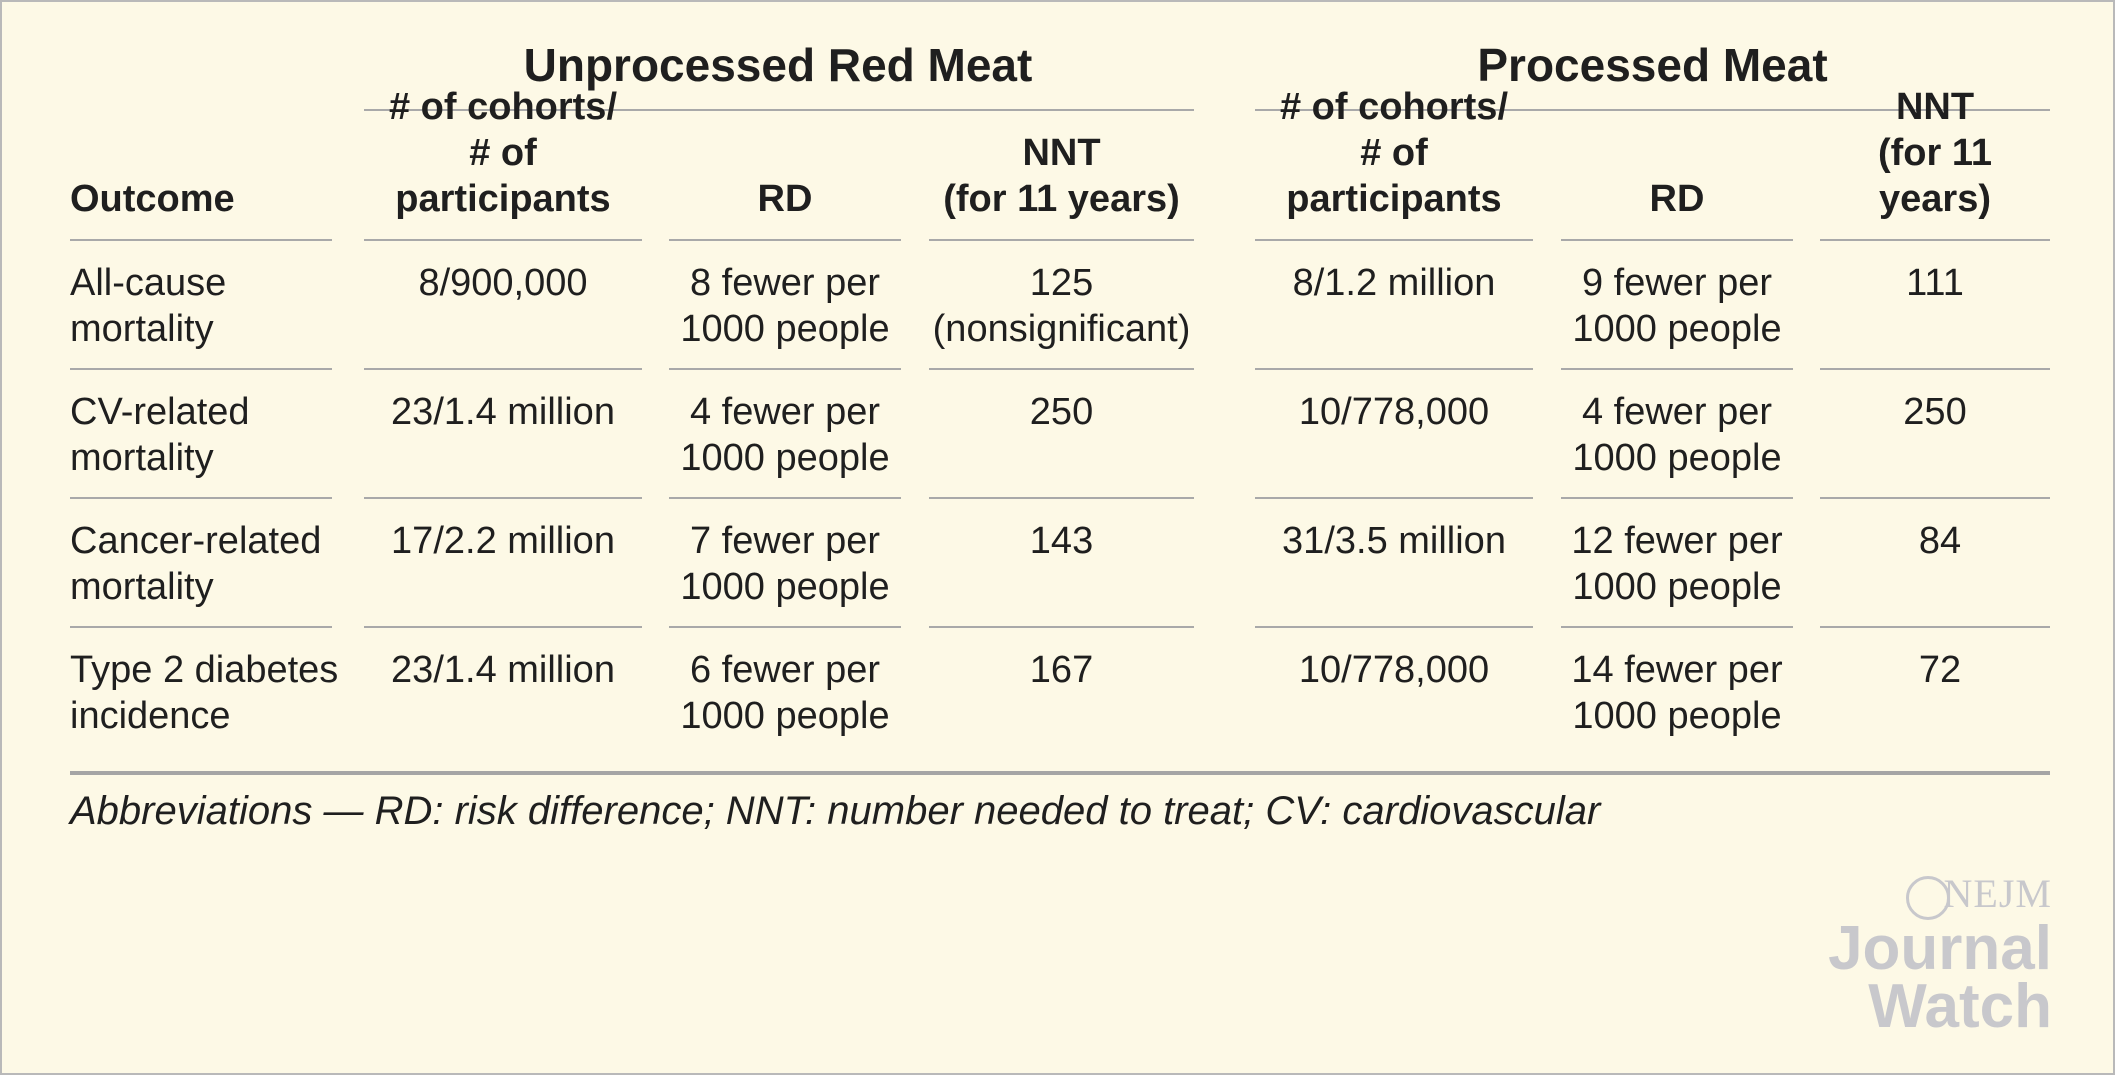 This screenshot has width=2115, height=1075. What do you see at coordinates (503, 541) in the screenshot?
I see `table-cell-u-cohorts: 17/2.2 million` at bounding box center [503, 541].